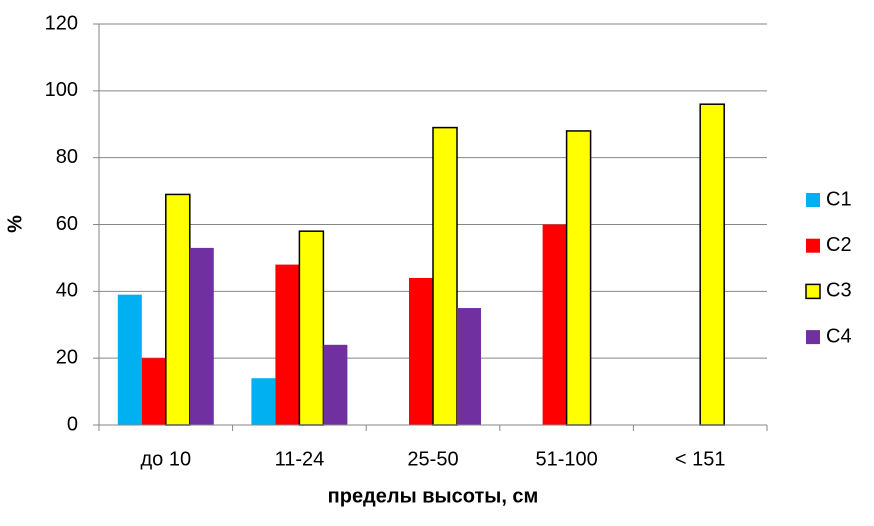 The width and height of the screenshot is (874, 526). What do you see at coordinates (67, 157) in the screenshot?
I see `y-tick-label: 80` at bounding box center [67, 157].